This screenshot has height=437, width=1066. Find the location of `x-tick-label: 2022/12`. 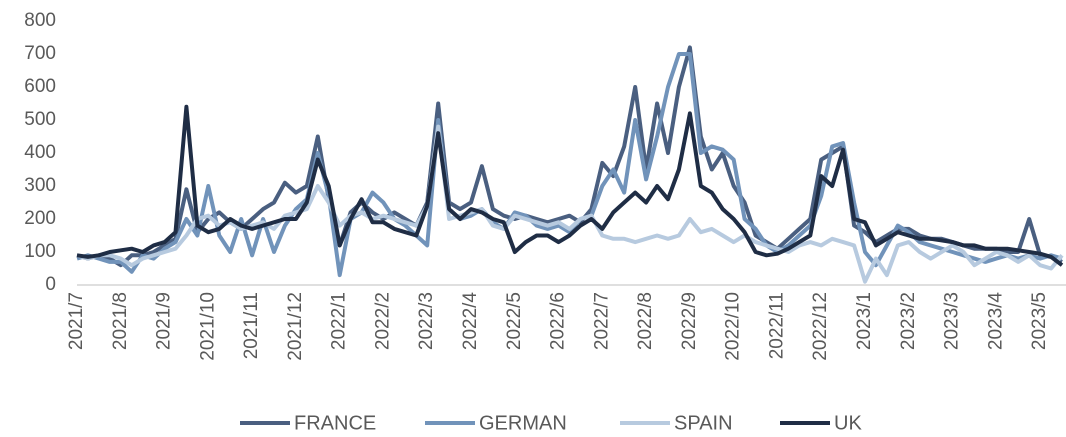

x-tick-label: 2022/12 is located at coordinates (820, 326).